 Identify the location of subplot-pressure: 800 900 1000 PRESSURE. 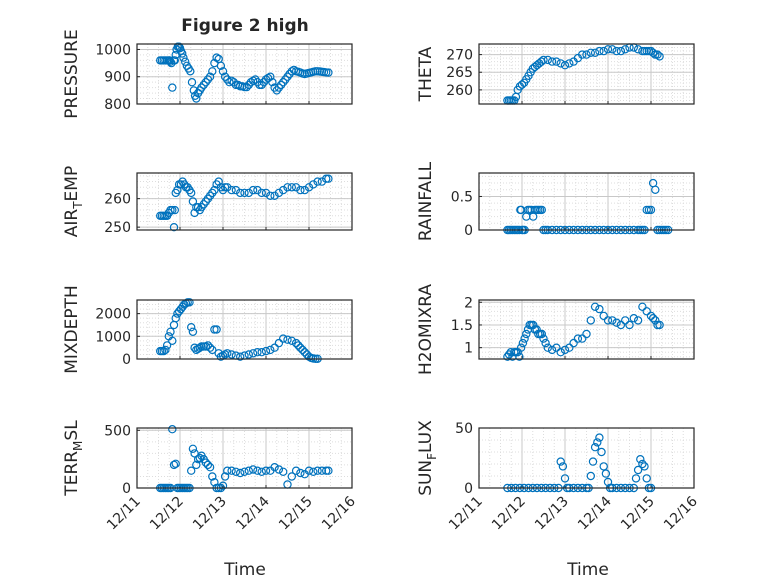
(207, 74).